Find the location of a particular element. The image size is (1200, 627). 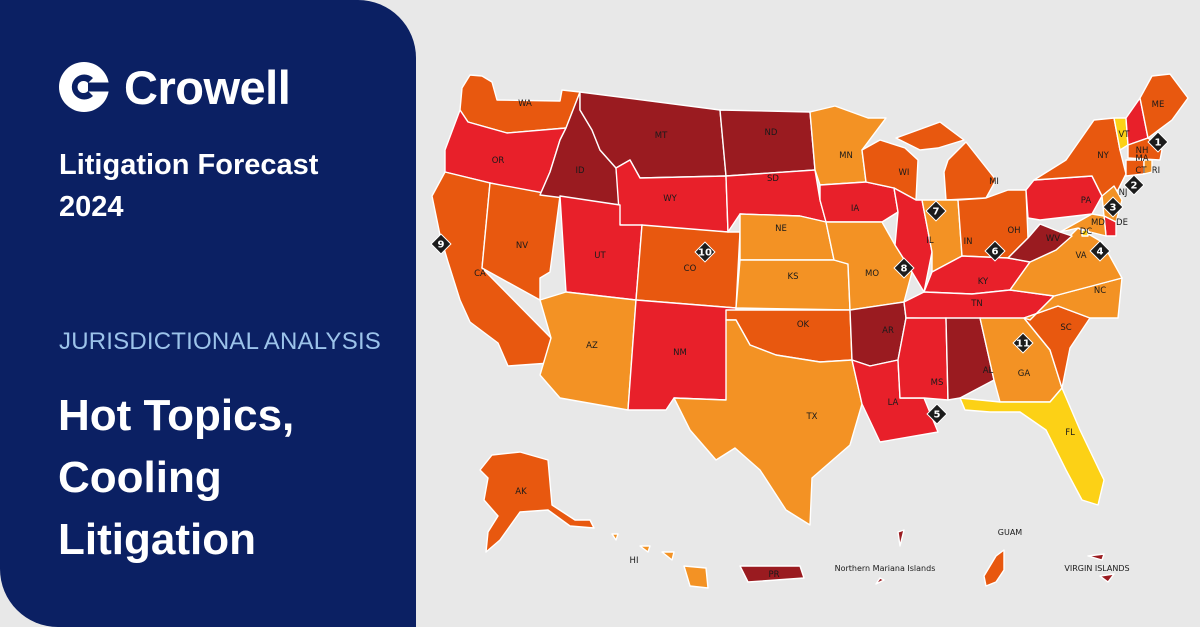

marker-2: 2 is located at coordinates (1134, 185).